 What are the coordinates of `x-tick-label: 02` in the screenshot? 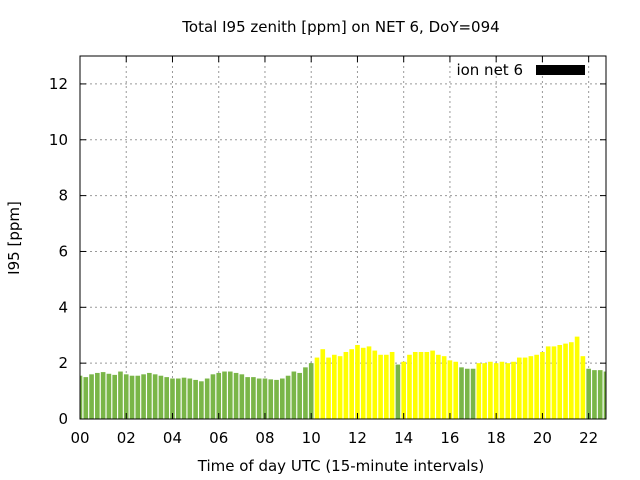 It's located at (126, 438).